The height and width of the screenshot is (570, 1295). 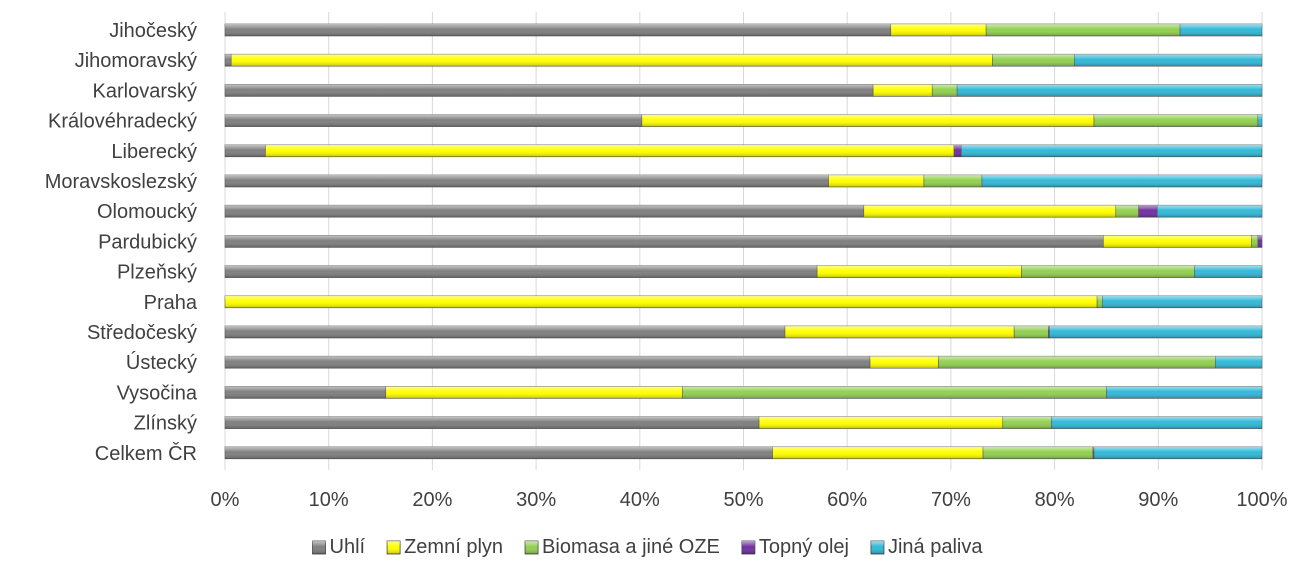 I want to click on legend-label: Uhlí, so click(x=348, y=547).